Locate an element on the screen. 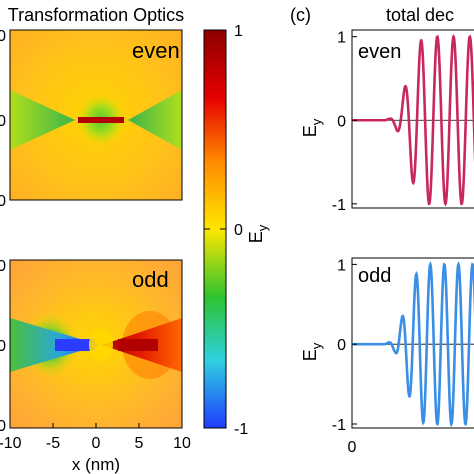 This screenshot has height=474, width=474. right-title: total dec is located at coordinates (420, 15).